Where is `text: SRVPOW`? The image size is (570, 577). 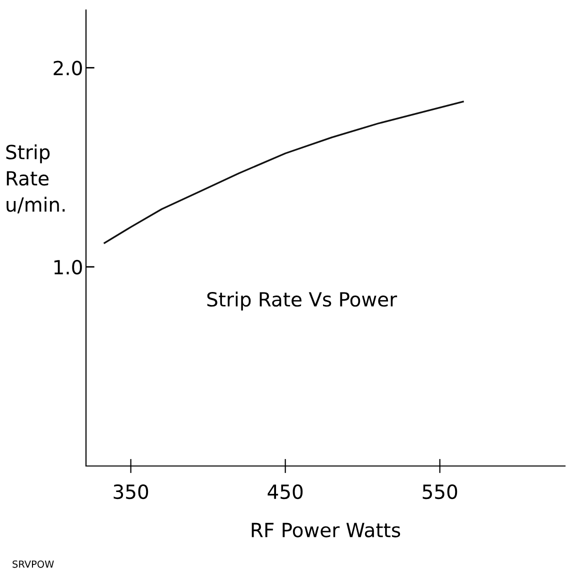 text: SRVPOW is located at coordinates (33, 564).